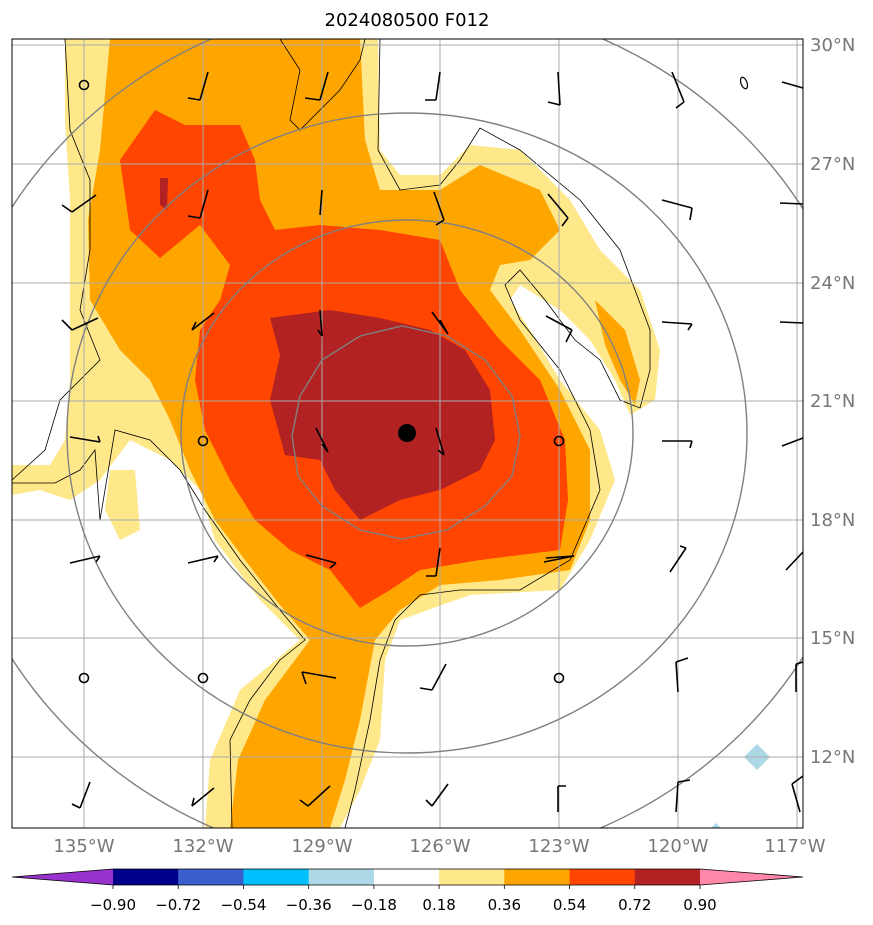 Image resolution: width=873 pixels, height=925 pixels. Describe the element at coordinates (504, 905) in the screenshot. I see `colorbar-tick-label: 0.36` at that location.